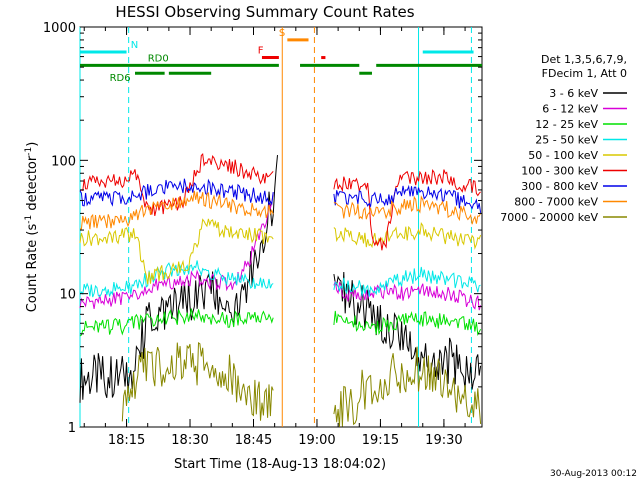 This screenshot has width=640, height=484. I want to click on state-bar-label: N, so click(134, 45).